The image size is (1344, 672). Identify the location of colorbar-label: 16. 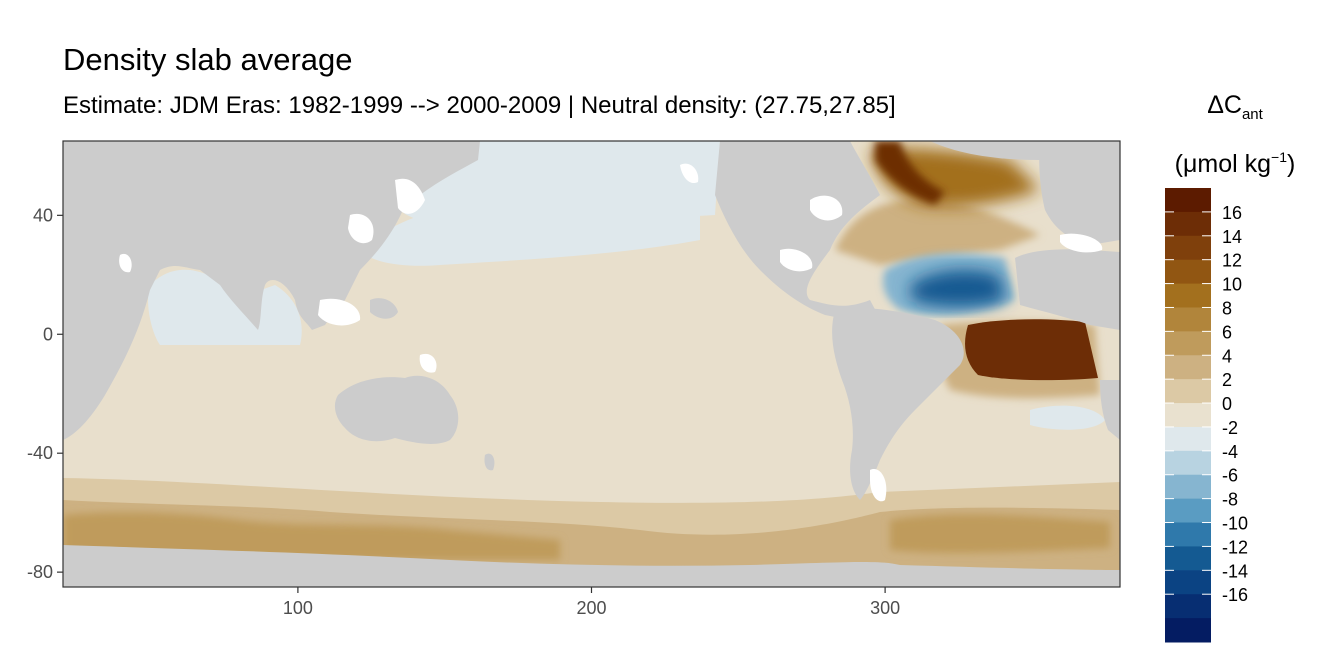
(1232, 213).